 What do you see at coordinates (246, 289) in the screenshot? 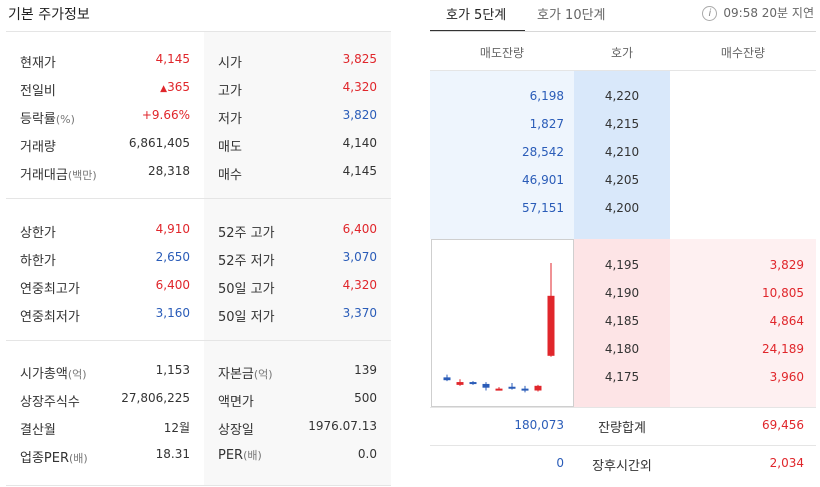
I see `label-text: 50일 고가` at bounding box center [246, 289].